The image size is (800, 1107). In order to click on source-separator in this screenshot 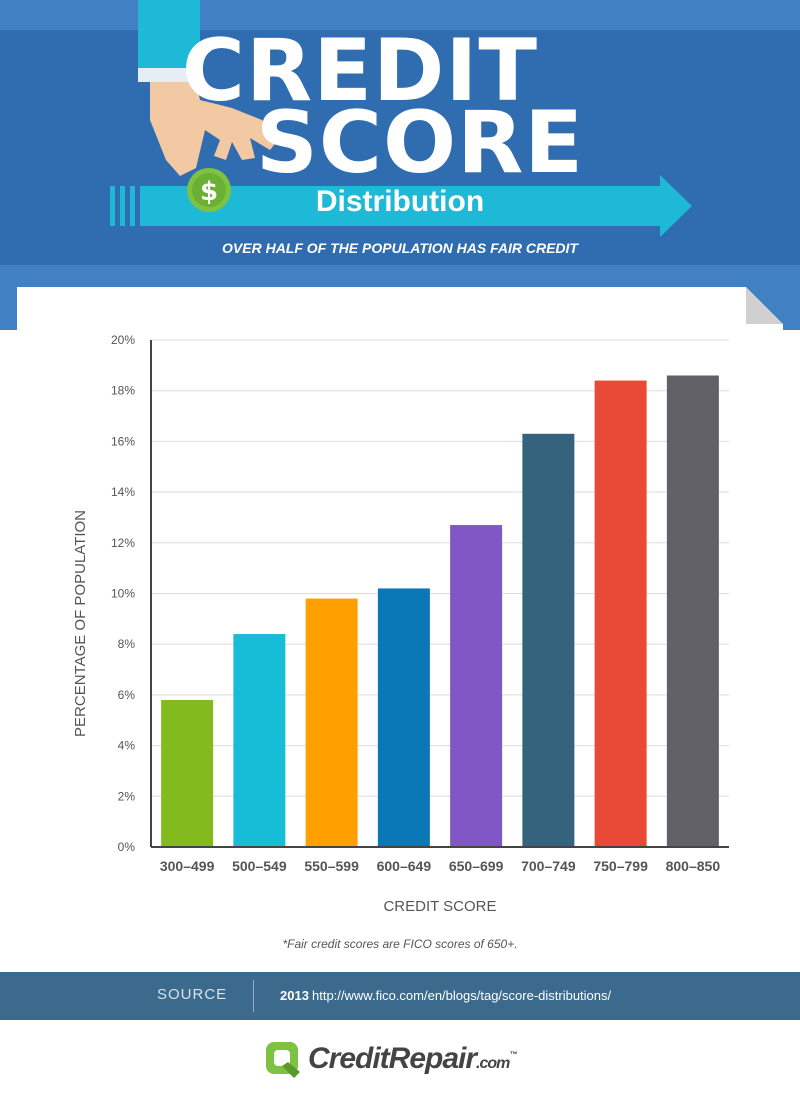, I will do `click(253, 996)`.